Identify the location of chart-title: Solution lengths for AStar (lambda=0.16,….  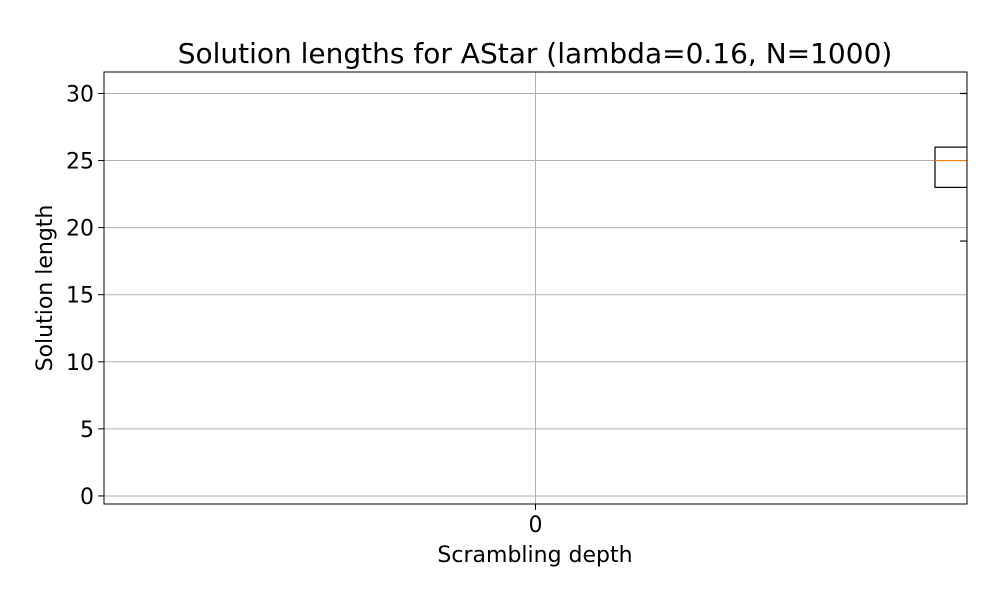
(535, 53).